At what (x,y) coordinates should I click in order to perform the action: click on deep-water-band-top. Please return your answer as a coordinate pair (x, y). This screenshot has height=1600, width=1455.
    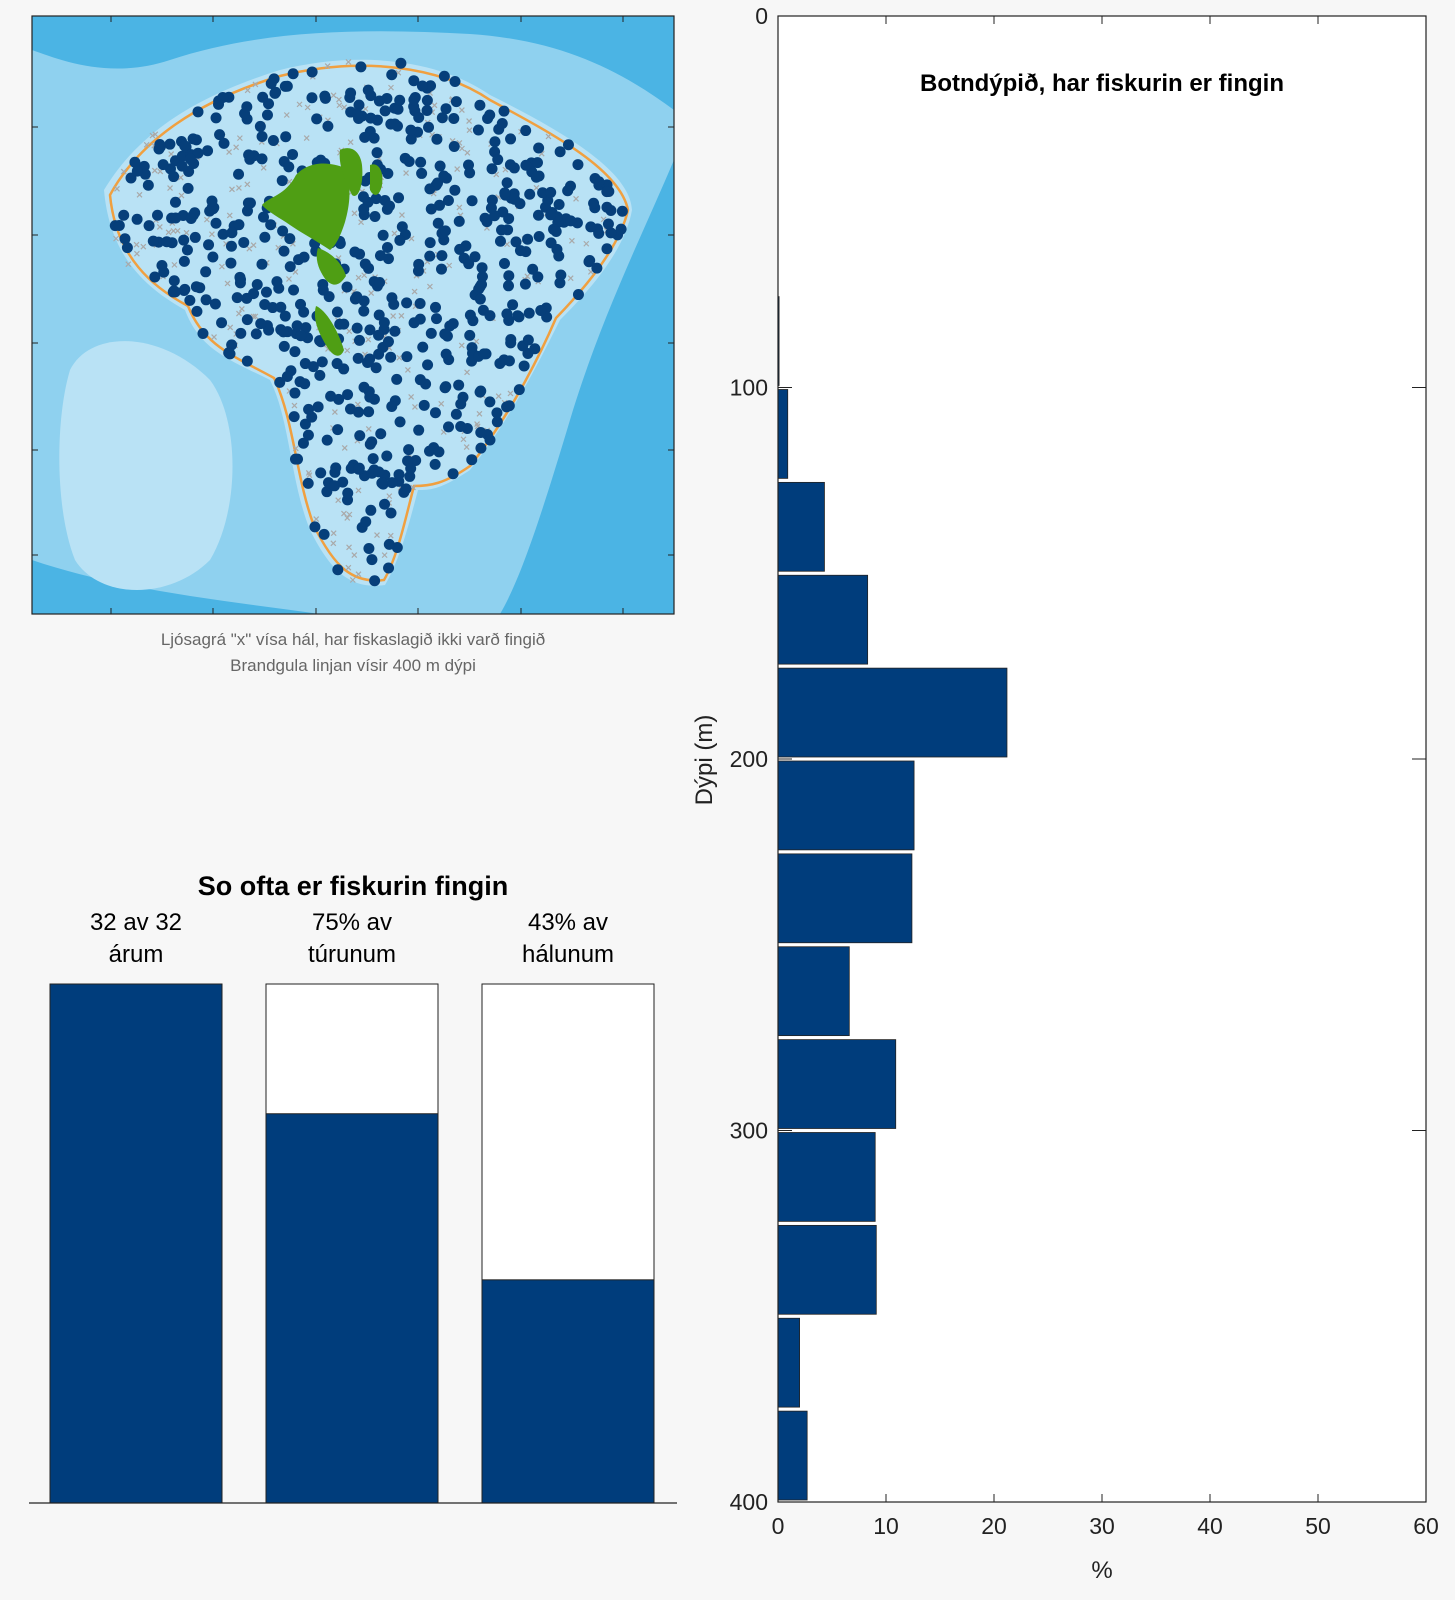
    Looking at the image, I should click on (353, 63).